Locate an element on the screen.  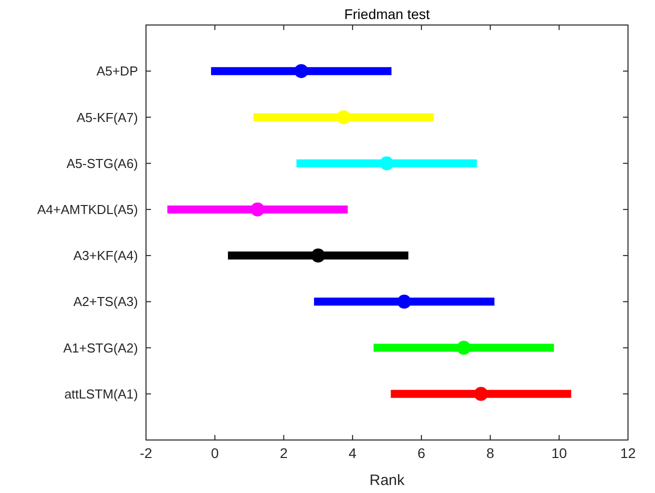
y-tick-label: A5-STG(A6) is located at coordinates (102, 163).